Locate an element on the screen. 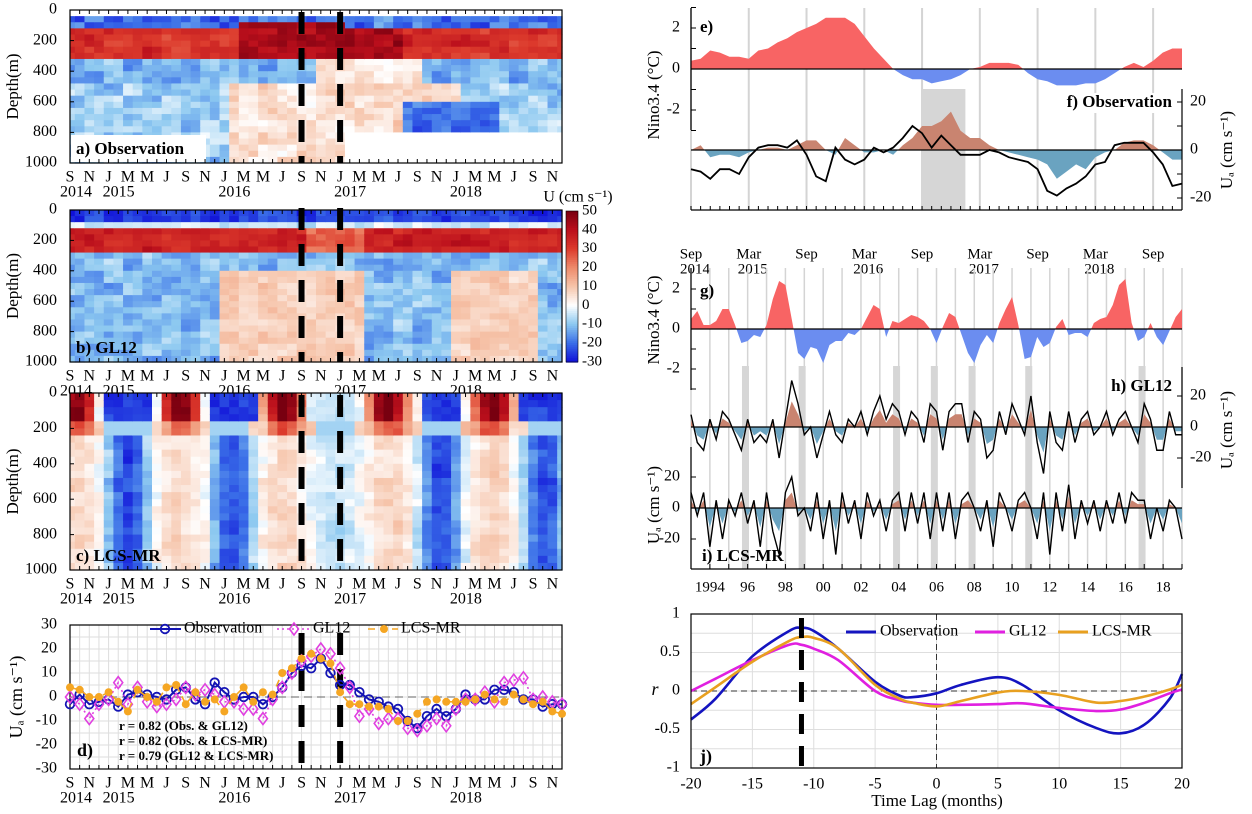 The height and width of the screenshot is (814, 1252). x-tick-year-label: 2017 is located at coordinates (984, 269).